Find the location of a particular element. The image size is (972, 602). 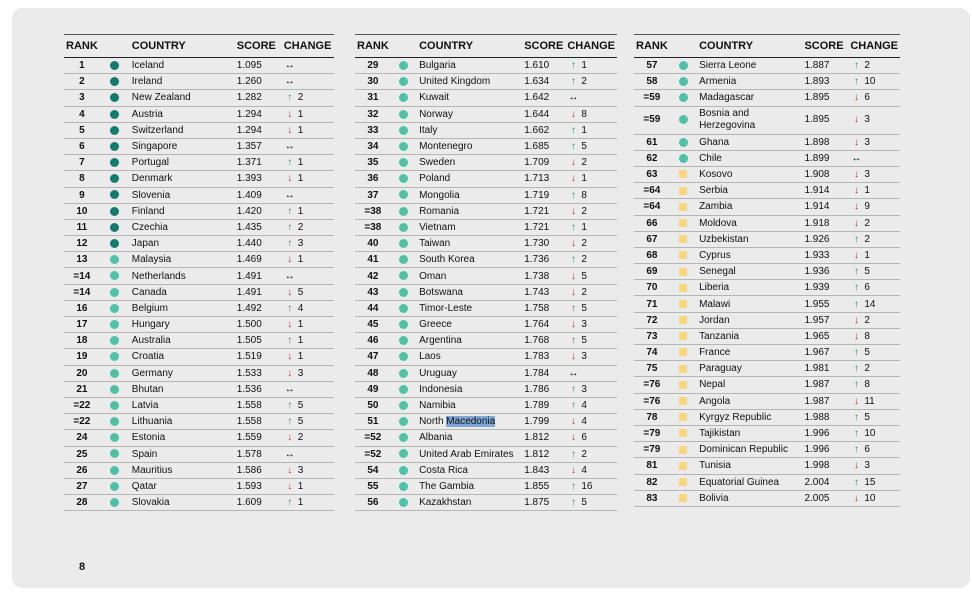

rank-cell: 75 is located at coordinates (652, 369).